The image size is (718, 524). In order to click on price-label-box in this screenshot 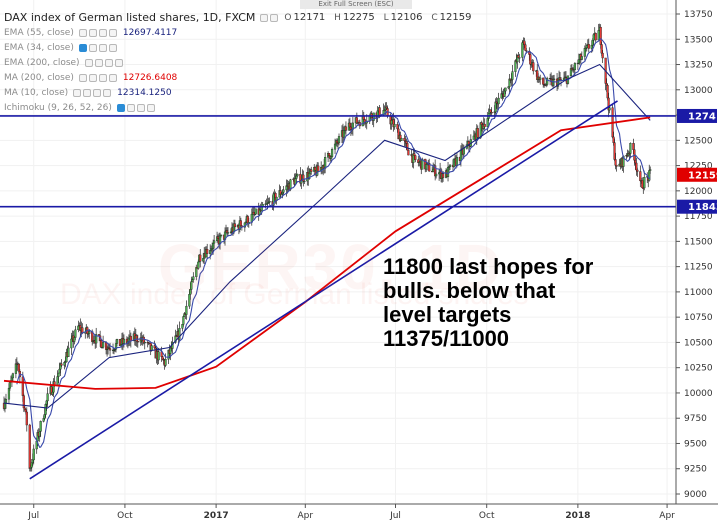, I will do `click(697, 174)`.